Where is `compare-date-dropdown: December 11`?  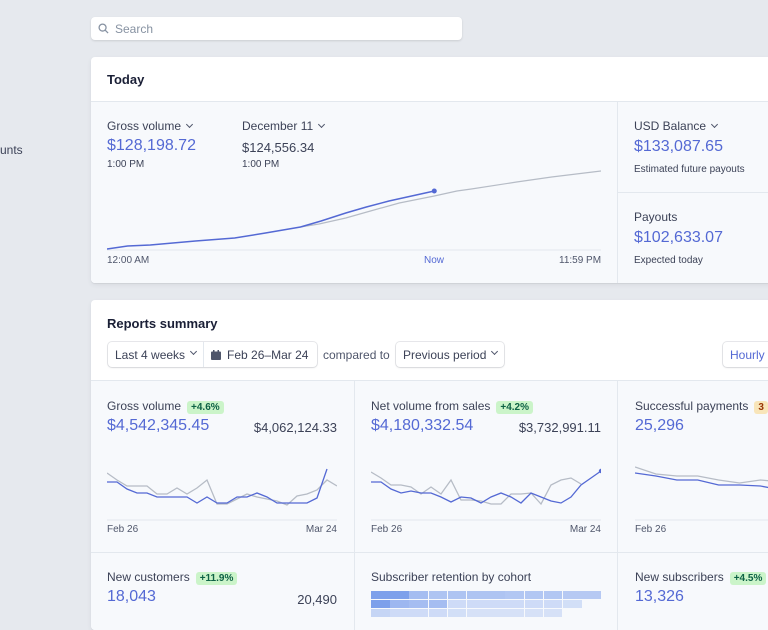
compare-date-dropdown: December 11 is located at coordinates (284, 126).